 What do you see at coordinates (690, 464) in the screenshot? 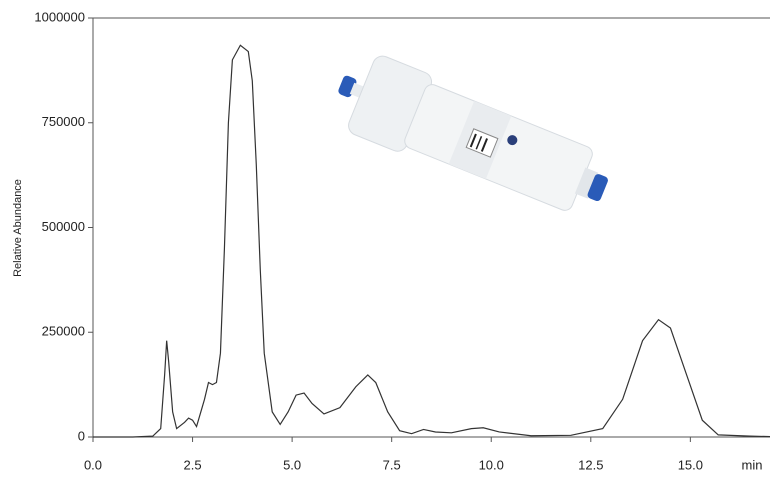
I see `x-tick-label: 15.0` at bounding box center [690, 464].